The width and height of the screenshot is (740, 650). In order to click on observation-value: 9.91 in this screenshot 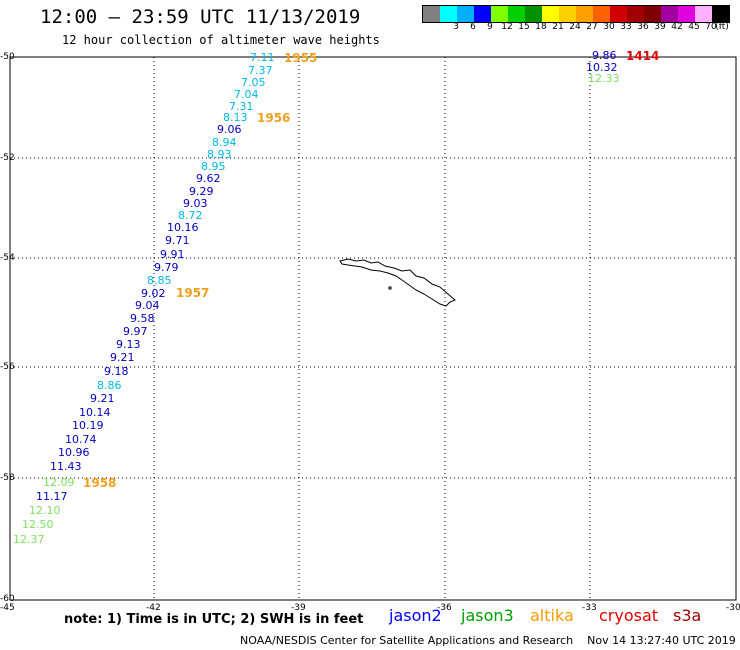, I will do `click(172, 254)`.